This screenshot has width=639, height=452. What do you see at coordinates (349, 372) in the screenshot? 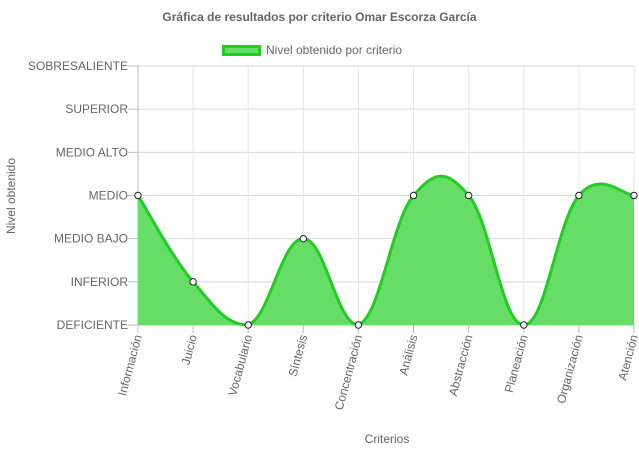
I see `x-tick-label: Concentración` at bounding box center [349, 372].